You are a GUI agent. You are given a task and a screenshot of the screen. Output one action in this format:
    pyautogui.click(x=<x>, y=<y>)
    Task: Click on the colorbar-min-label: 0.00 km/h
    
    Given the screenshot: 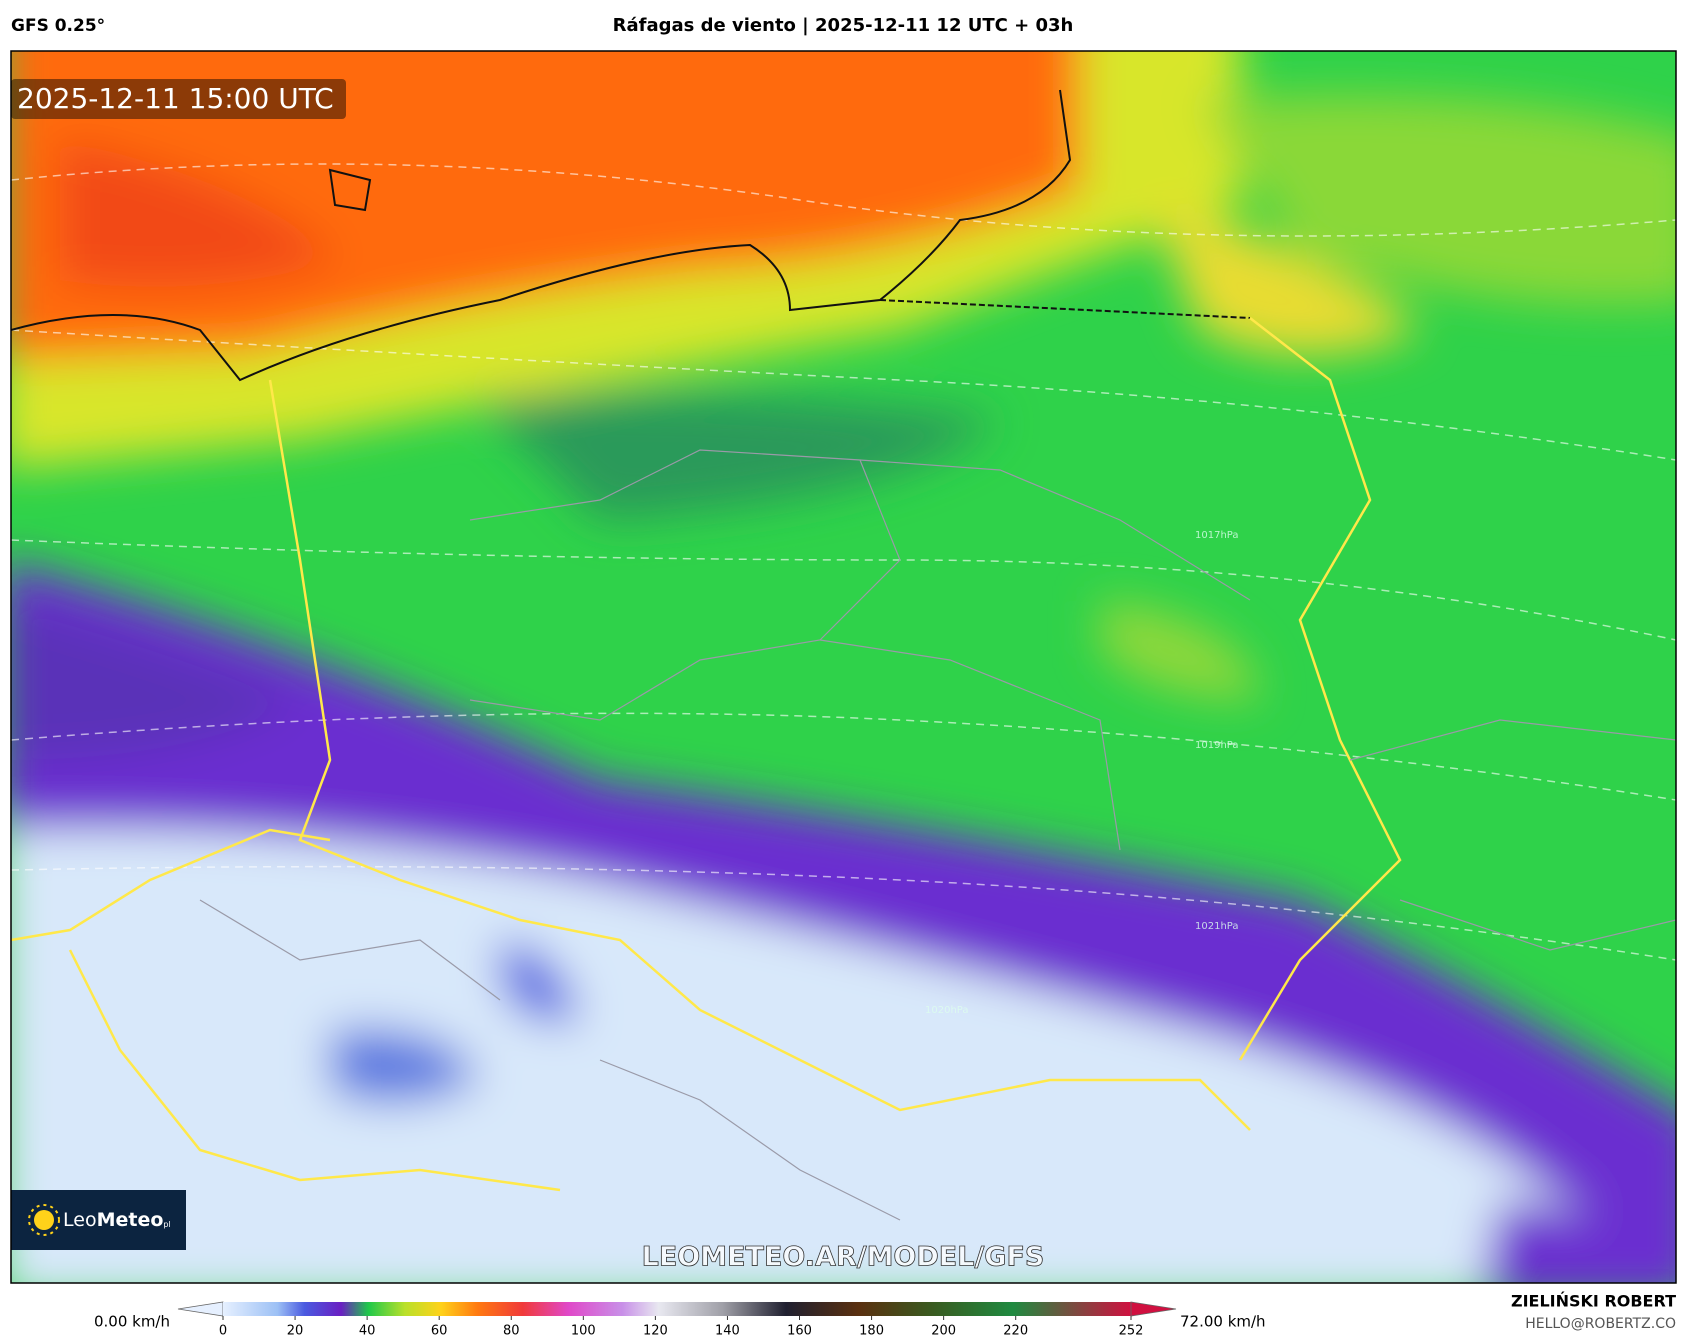 What is the action you would take?
    pyautogui.click(x=132, y=1322)
    